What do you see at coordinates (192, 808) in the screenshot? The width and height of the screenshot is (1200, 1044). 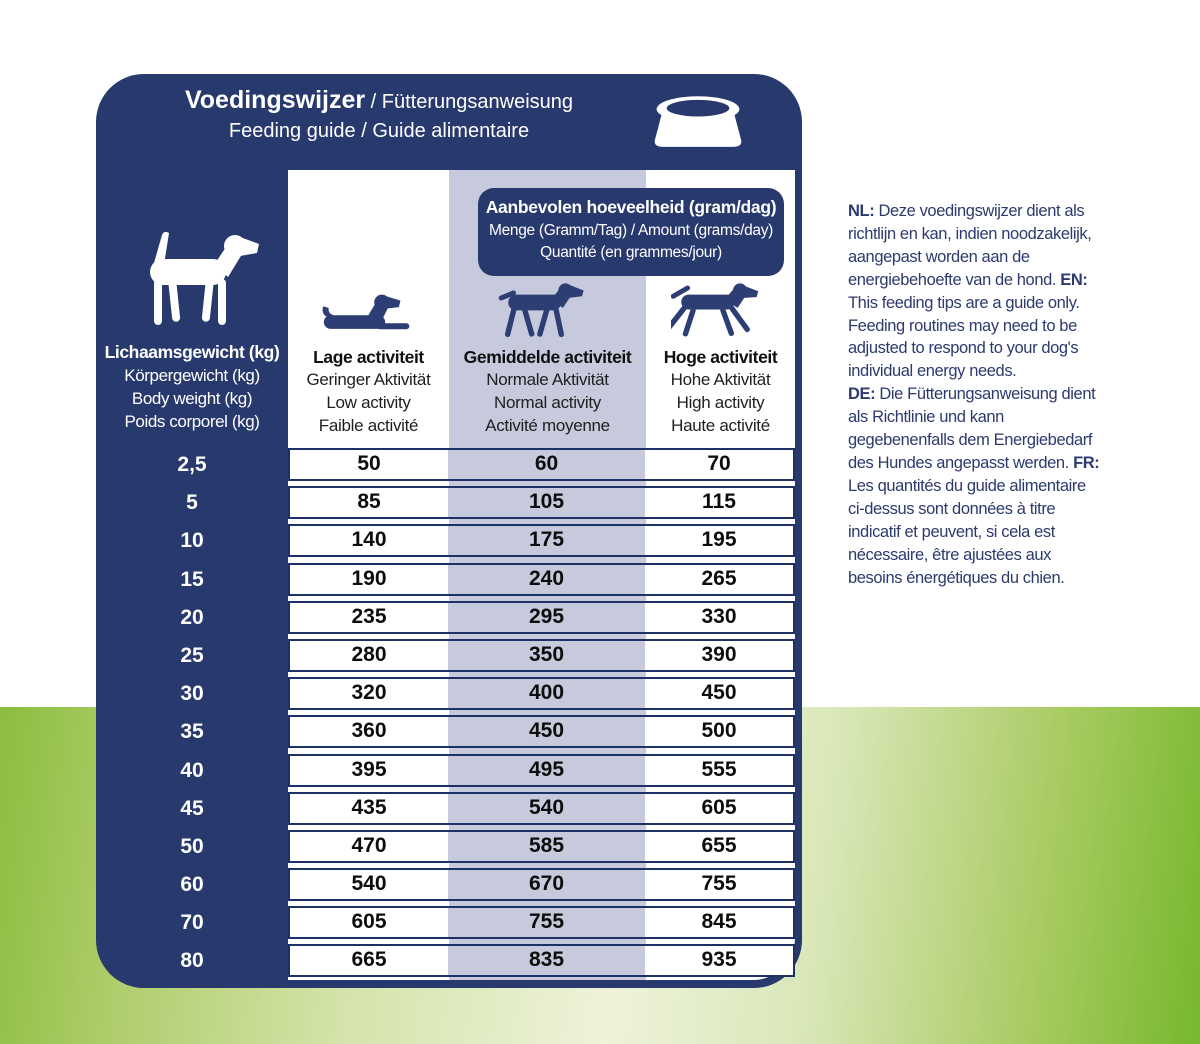 I see `weight-value: 45` at bounding box center [192, 808].